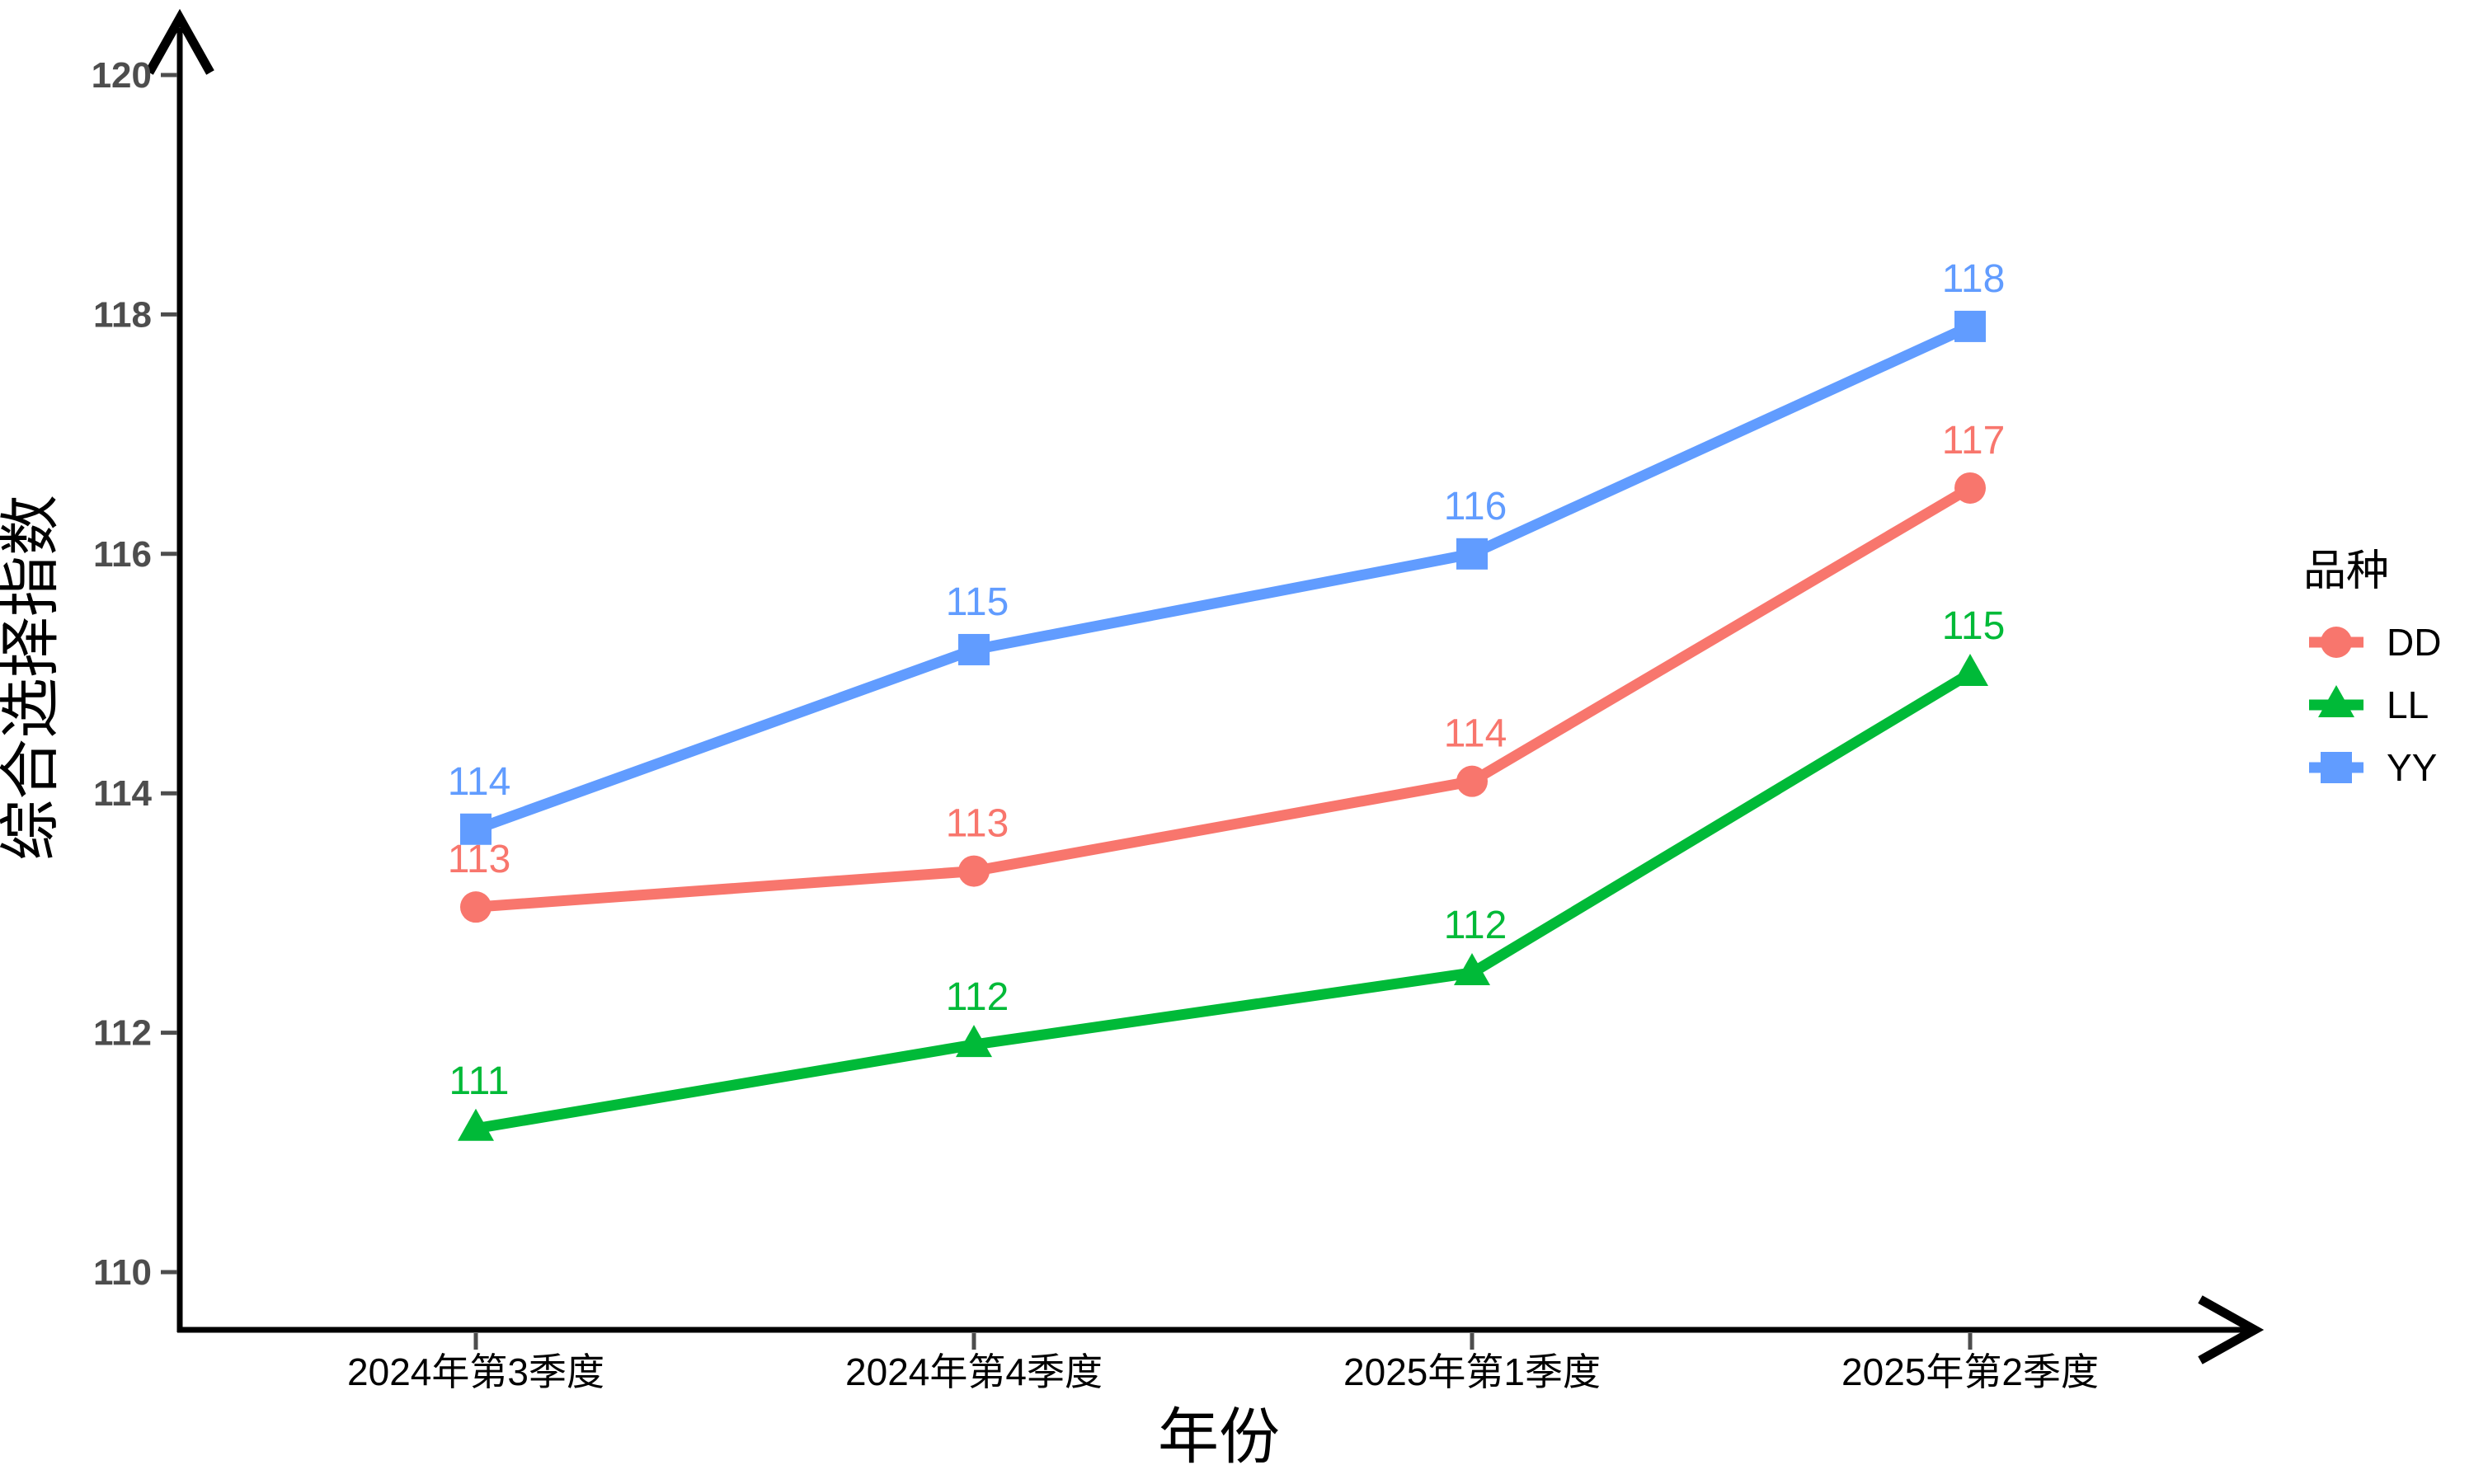 The height and width of the screenshot is (1484, 2474). I want to click on y-tick-label: 118, so click(122, 314).